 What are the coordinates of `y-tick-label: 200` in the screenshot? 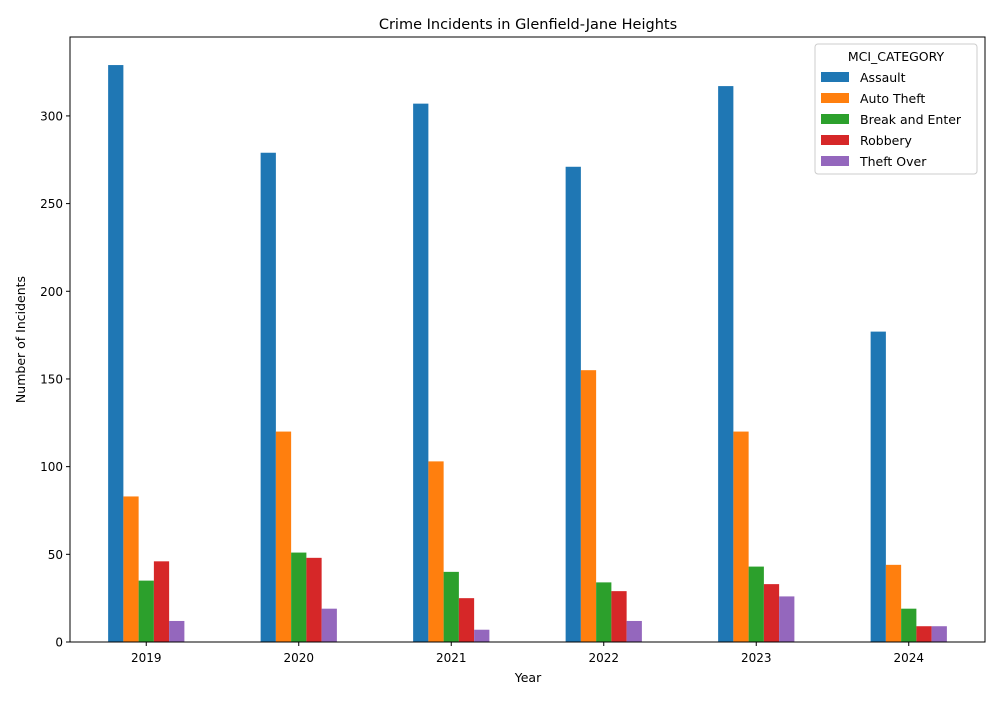 It's located at (51, 292).